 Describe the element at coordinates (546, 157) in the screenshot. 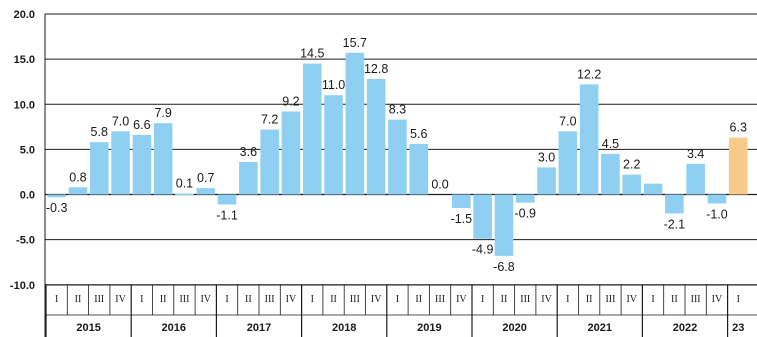

I see `data-label: 3.0` at that location.